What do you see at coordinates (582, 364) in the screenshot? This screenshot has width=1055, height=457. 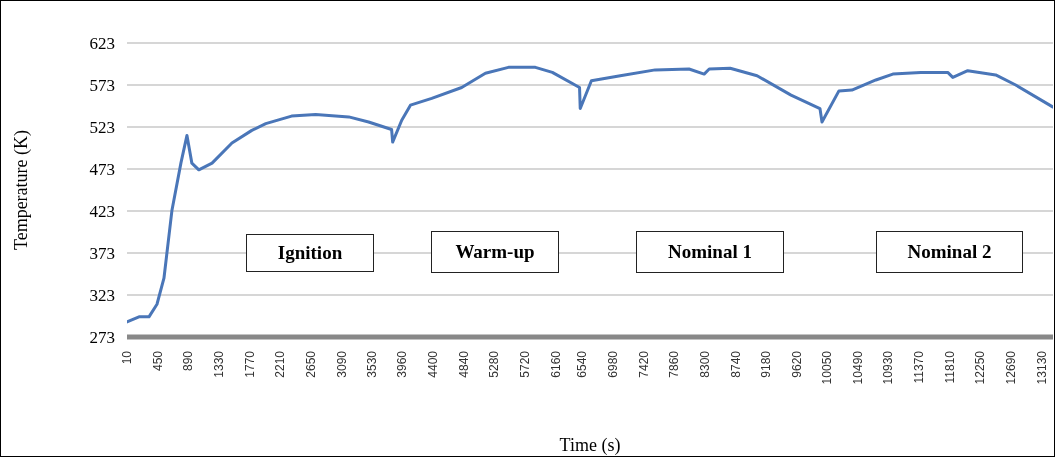 I see `x-tick-label: 6540` at bounding box center [582, 364].